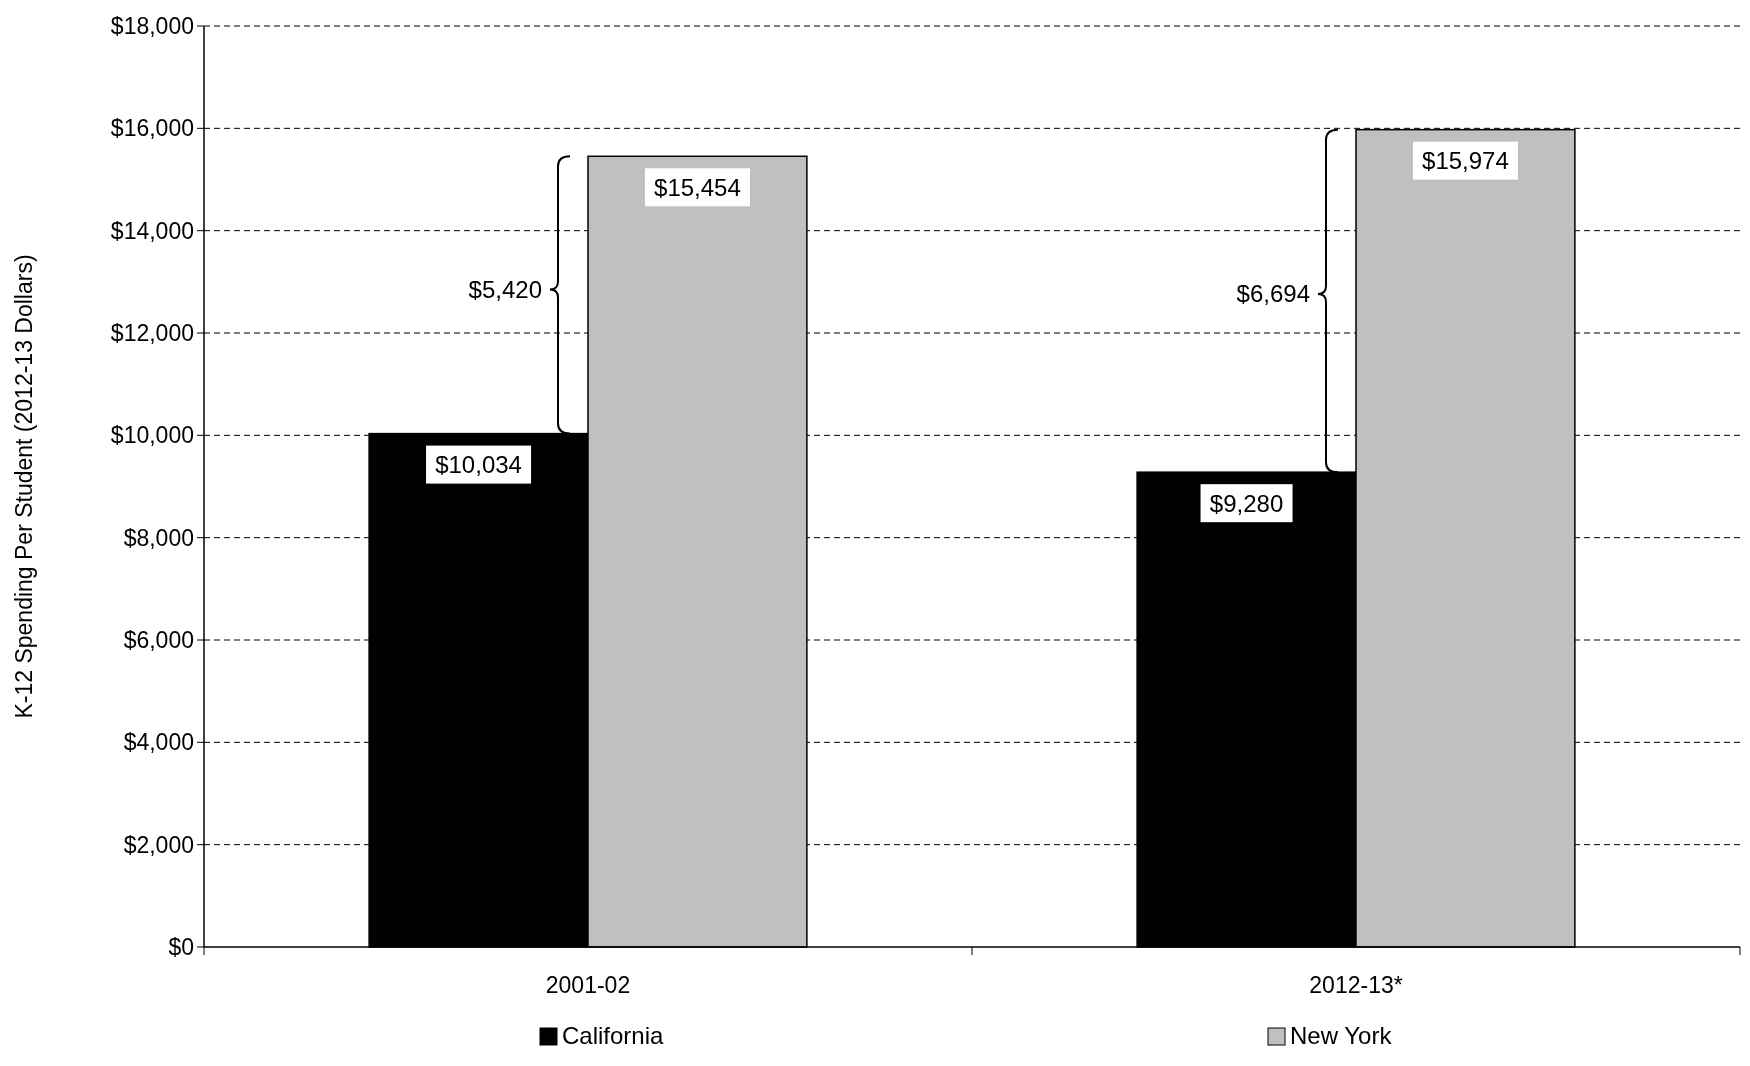  I want to click on x-tick-label: 2001-02, so click(588, 985).